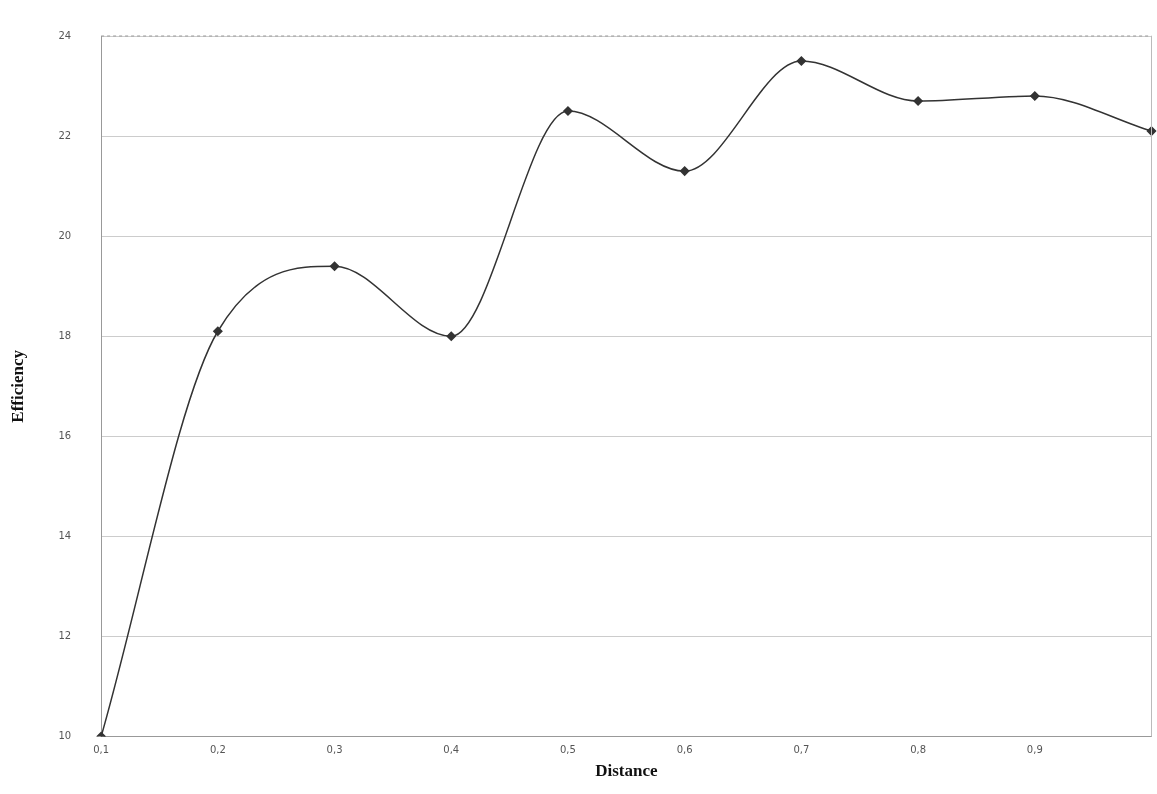 This screenshot has width=1157, height=794. Describe the element at coordinates (17, 386) in the screenshot. I see `y-axis-title: Efficiency` at that location.